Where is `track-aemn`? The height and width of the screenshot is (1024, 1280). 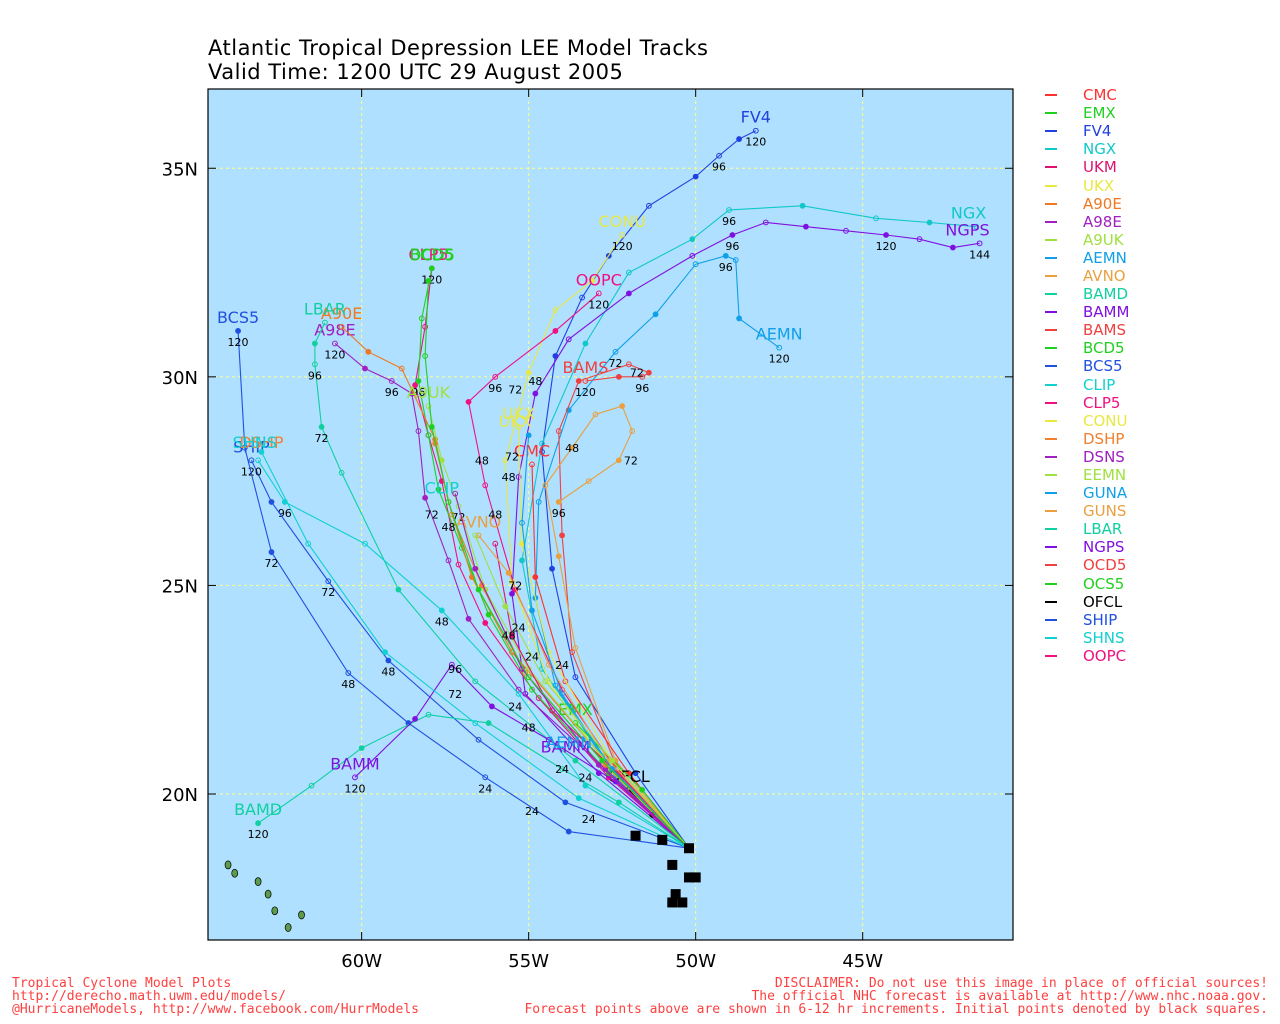
track-aemn is located at coordinates (657, 552).